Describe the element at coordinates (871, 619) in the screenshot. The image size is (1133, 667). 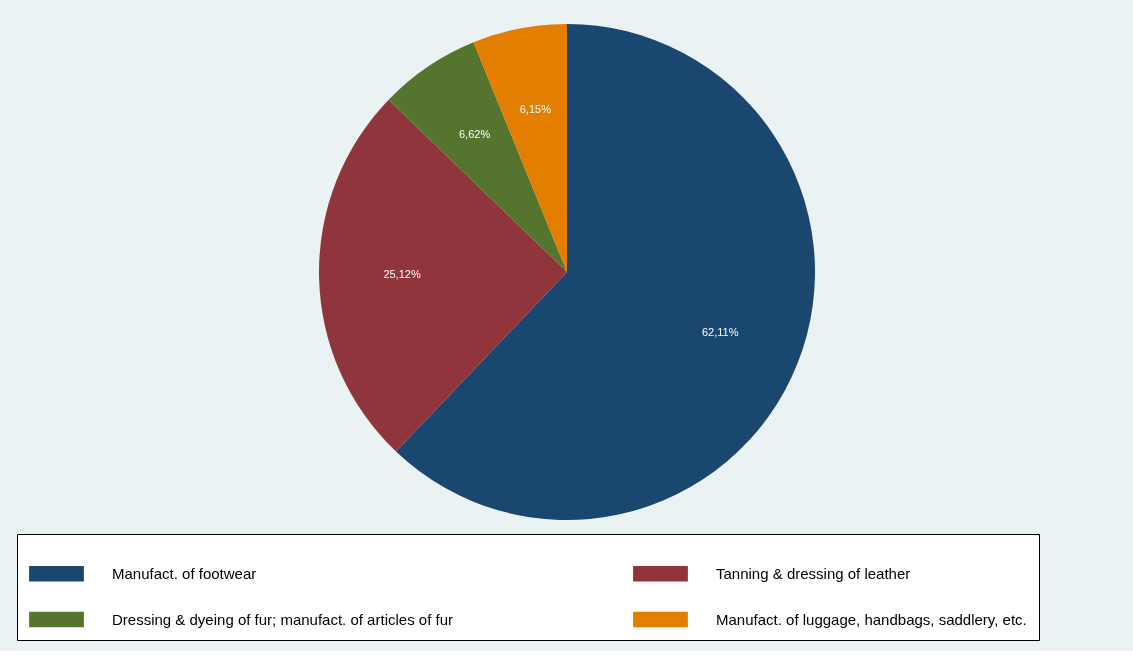
I see `legend-label: Manufact. of luggage, handbags, saddlery, etc.` at that location.